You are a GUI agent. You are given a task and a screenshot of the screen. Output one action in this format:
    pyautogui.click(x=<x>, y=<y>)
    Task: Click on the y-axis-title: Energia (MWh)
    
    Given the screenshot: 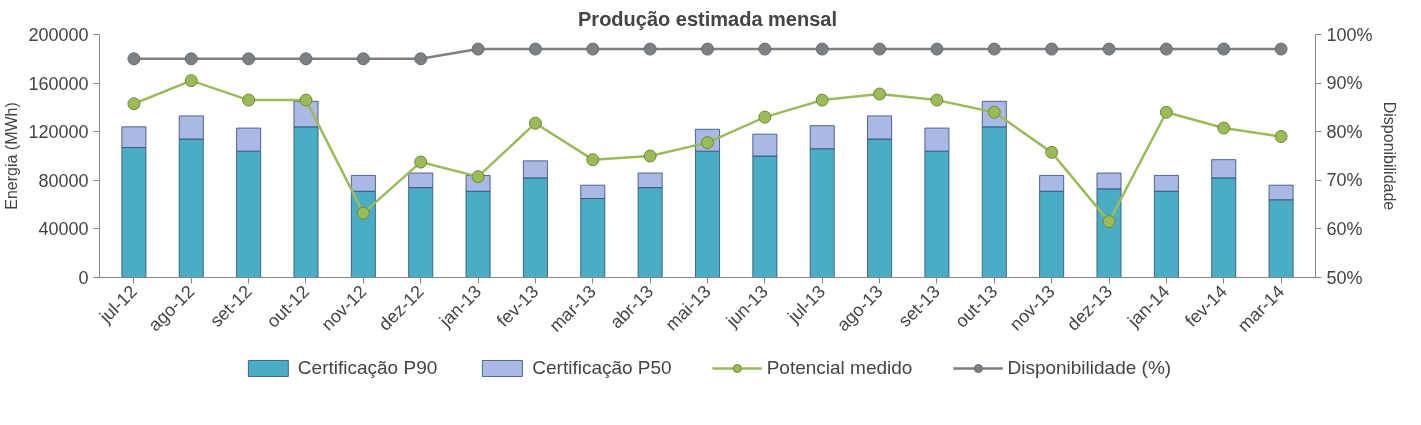 What is the action you would take?
    pyautogui.click(x=12, y=156)
    